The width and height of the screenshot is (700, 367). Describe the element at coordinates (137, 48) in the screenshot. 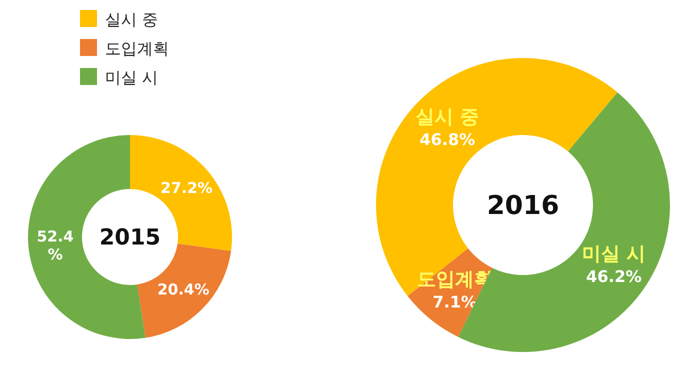

I see `legend-label: 도입계획` at that location.